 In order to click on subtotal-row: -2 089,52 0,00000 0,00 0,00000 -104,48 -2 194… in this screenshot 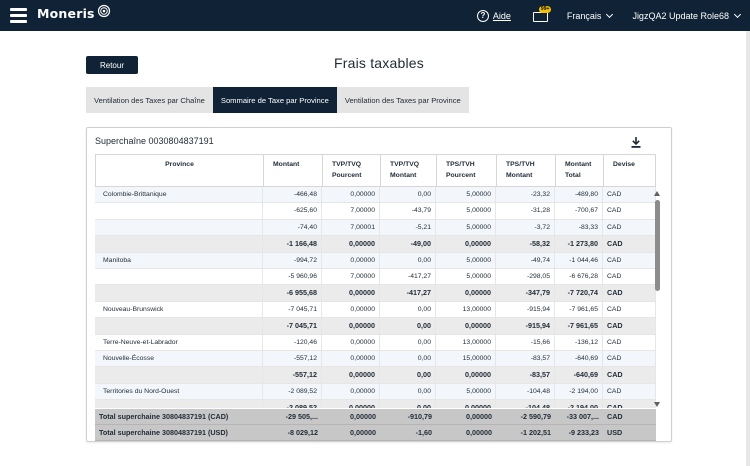, I will do `click(375, 404)`.